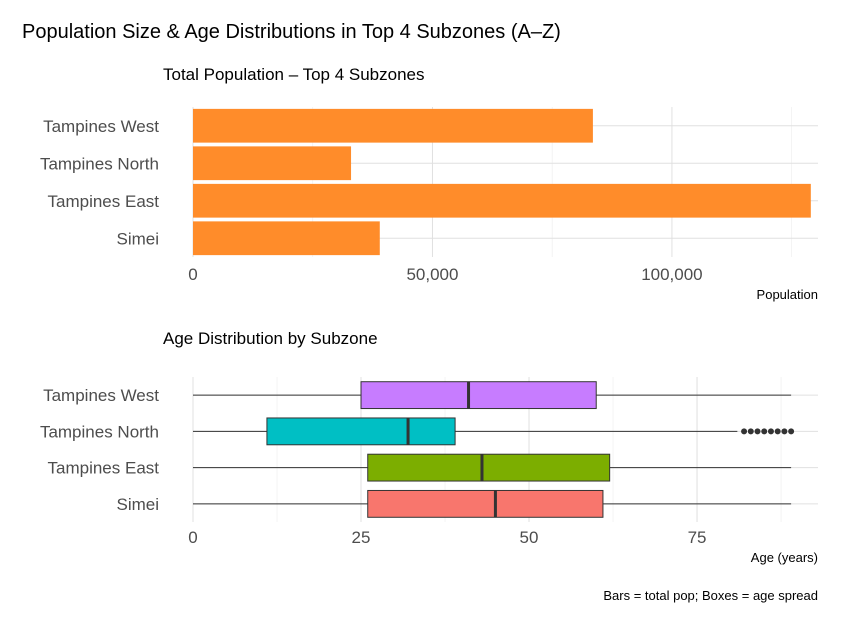  Describe the element at coordinates (502, 200) in the screenshot. I see `bar-tampines-east` at that location.